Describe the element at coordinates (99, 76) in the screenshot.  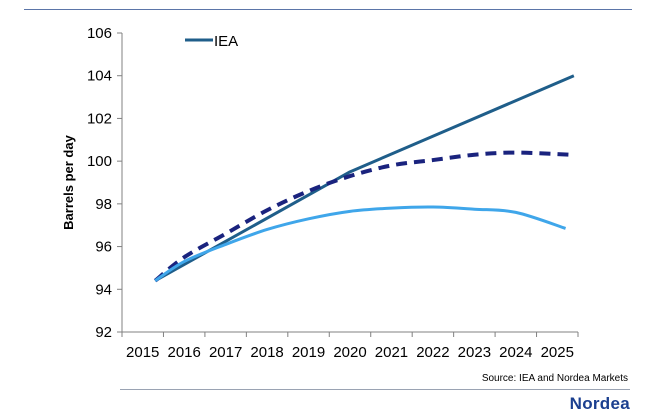
I see `y-tick-label: 104` at that location.